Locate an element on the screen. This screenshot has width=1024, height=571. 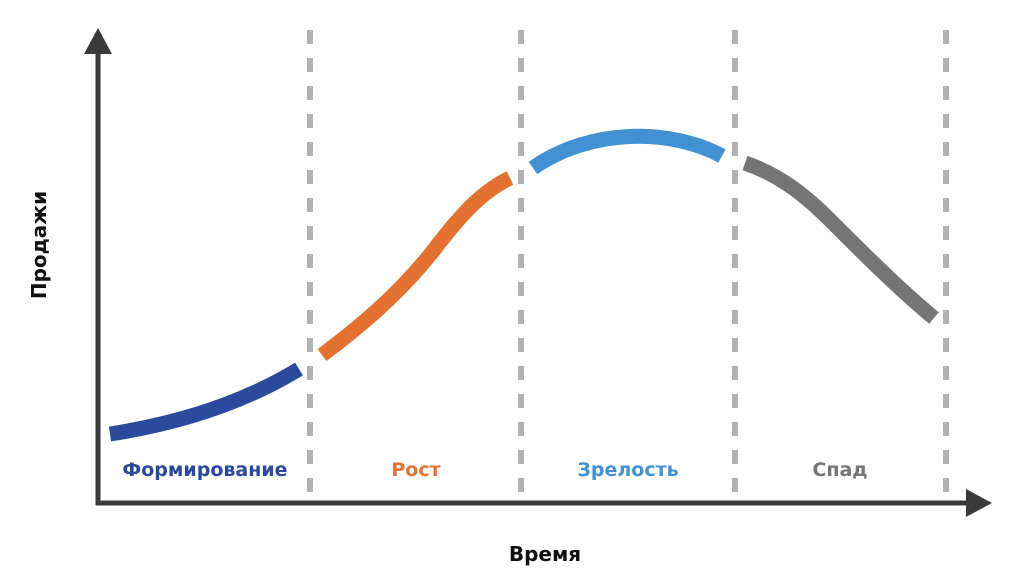
curve-segment-growth is located at coordinates (415, 266).